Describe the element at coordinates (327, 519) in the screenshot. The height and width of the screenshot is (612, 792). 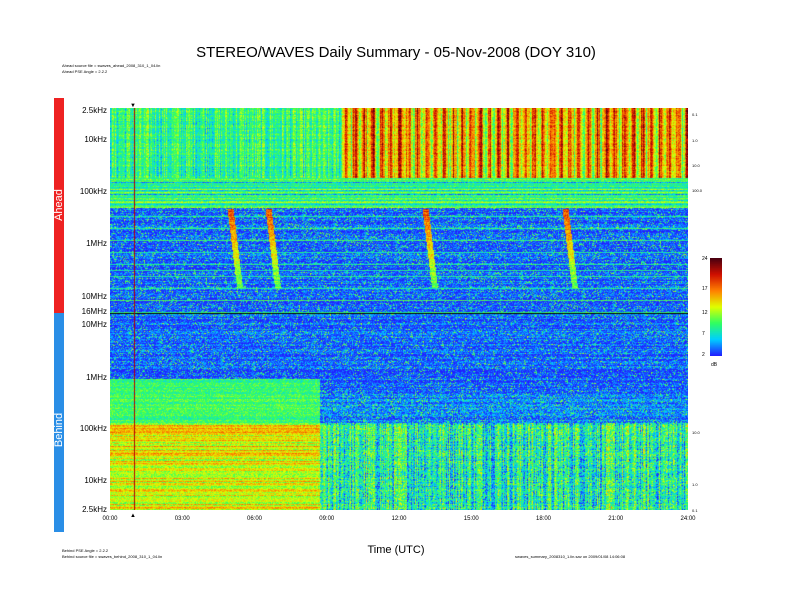
I see `x-tick-label: 09:00` at that location.